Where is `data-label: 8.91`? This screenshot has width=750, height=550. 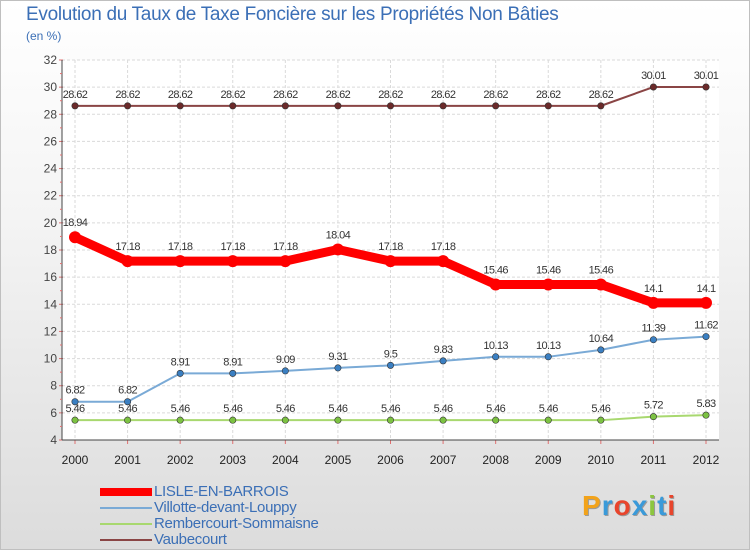 data-label: 8.91 is located at coordinates (180, 362).